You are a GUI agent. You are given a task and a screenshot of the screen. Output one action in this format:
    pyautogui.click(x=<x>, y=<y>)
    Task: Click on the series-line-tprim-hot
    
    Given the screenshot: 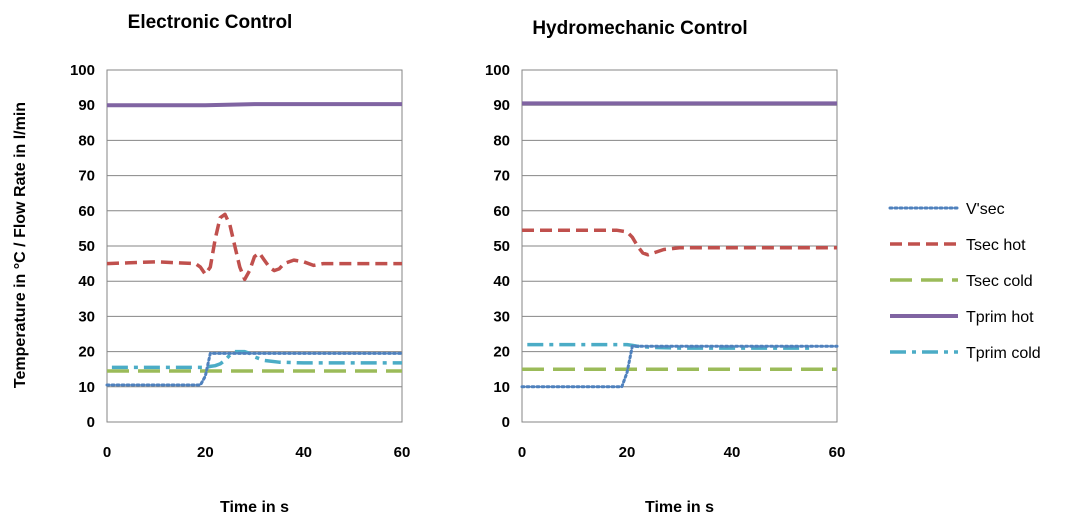 What is the action you would take?
    pyautogui.click(x=254, y=105)
    